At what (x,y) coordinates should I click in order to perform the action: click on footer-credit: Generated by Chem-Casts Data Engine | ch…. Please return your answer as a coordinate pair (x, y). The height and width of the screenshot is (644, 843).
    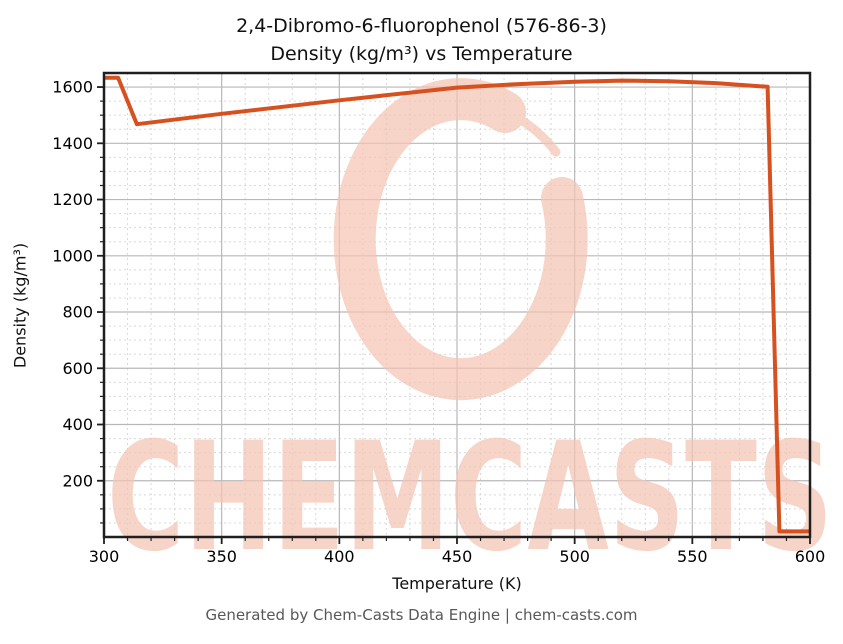
    Looking at the image, I should click on (421, 615).